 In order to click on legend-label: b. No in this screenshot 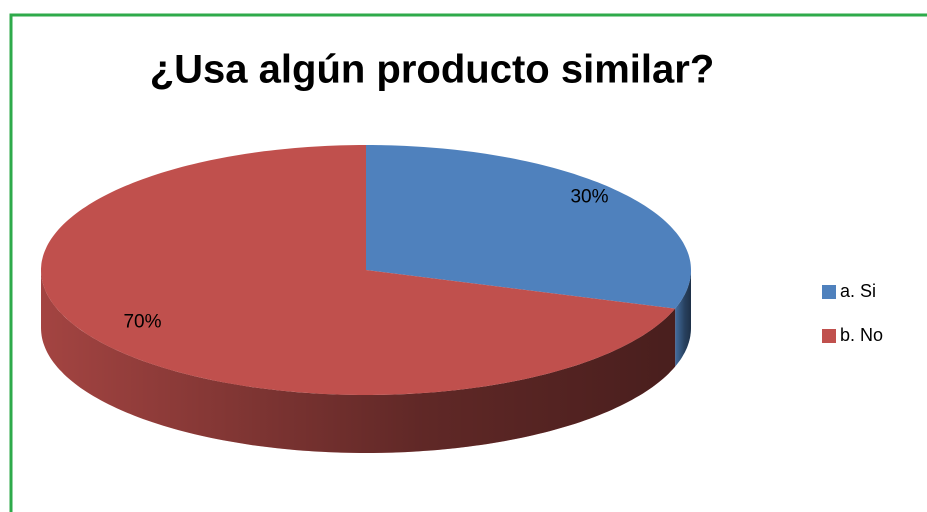, I will do `click(861, 335)`.